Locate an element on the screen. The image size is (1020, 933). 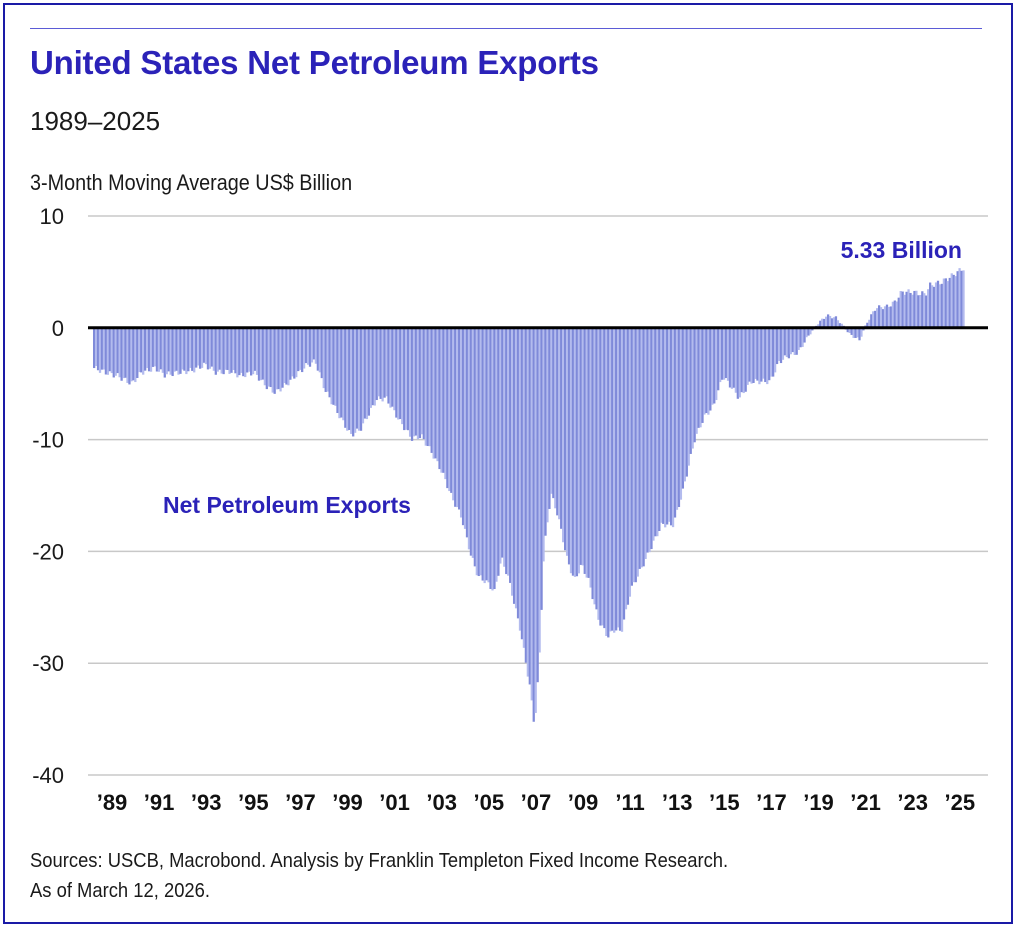
x-tick-label: ’07 is located at coordinates (536, 802).